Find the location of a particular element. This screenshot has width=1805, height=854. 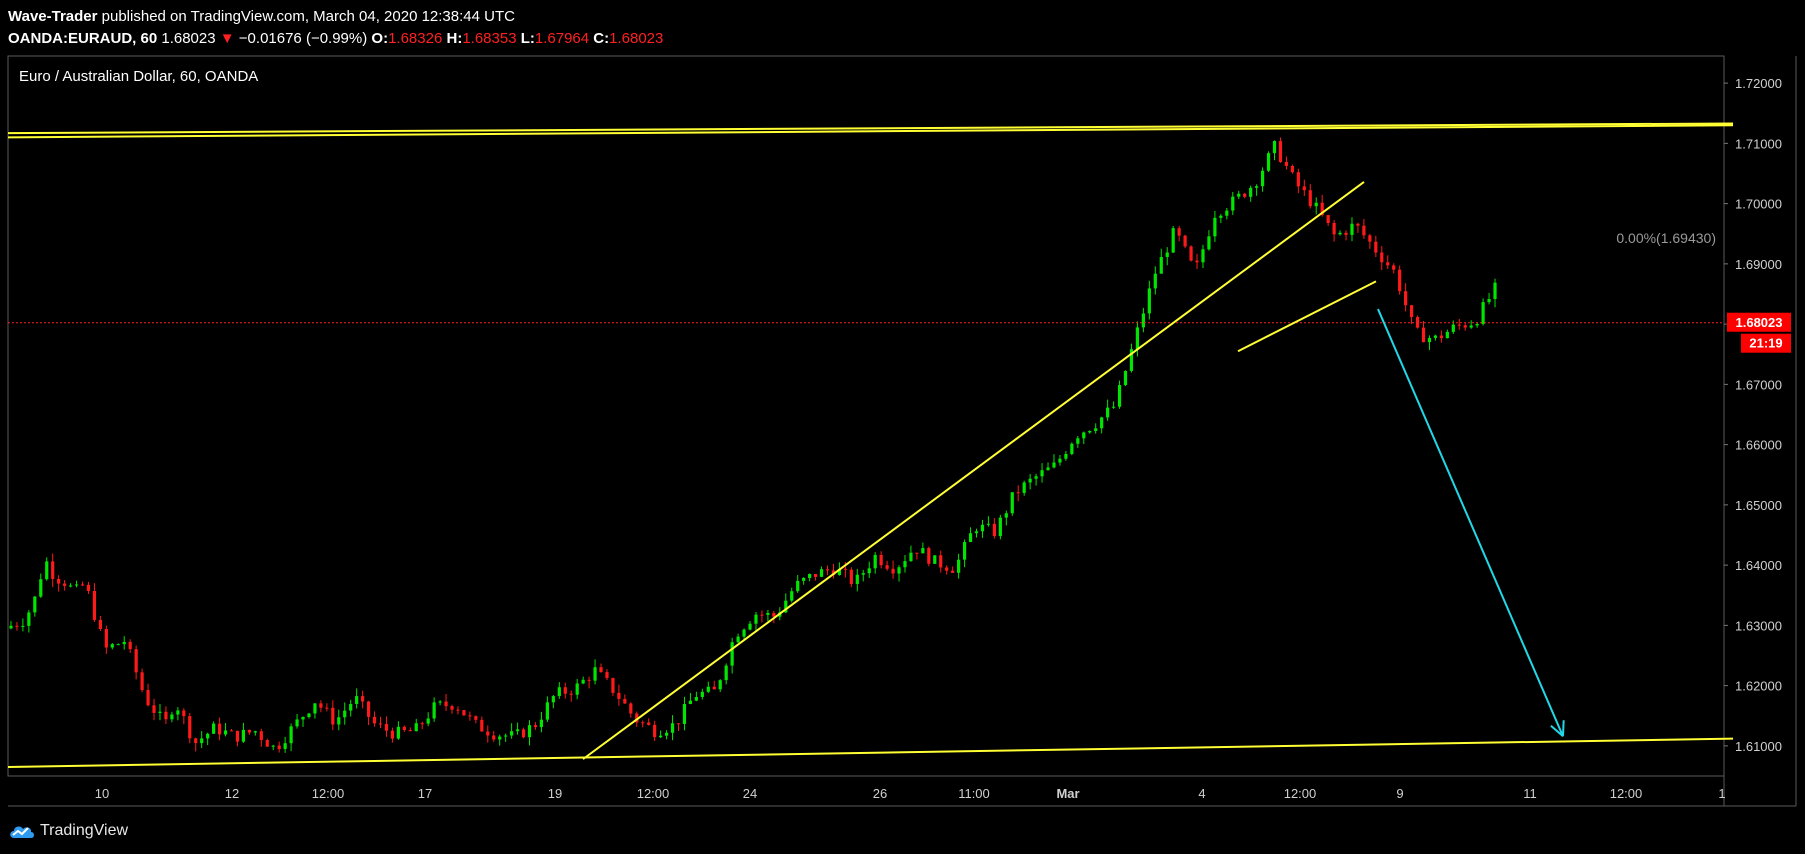

y-tick-label: 1.72000 is located at coordinates (1758, 83).